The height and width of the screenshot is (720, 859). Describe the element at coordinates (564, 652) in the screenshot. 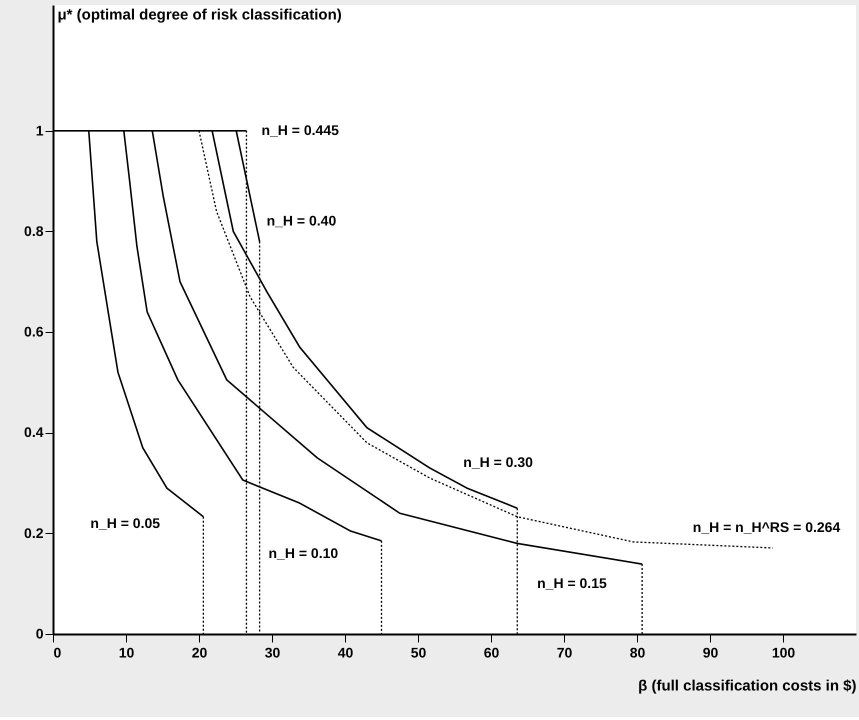

I see `x-tick-label: 70` at that location.